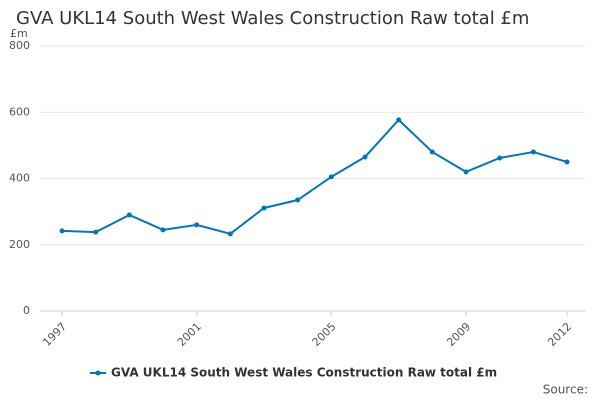  Describe the element at coordinates (54, 334) in the screenshot. I see `x-tick-label: 1997` at that location.